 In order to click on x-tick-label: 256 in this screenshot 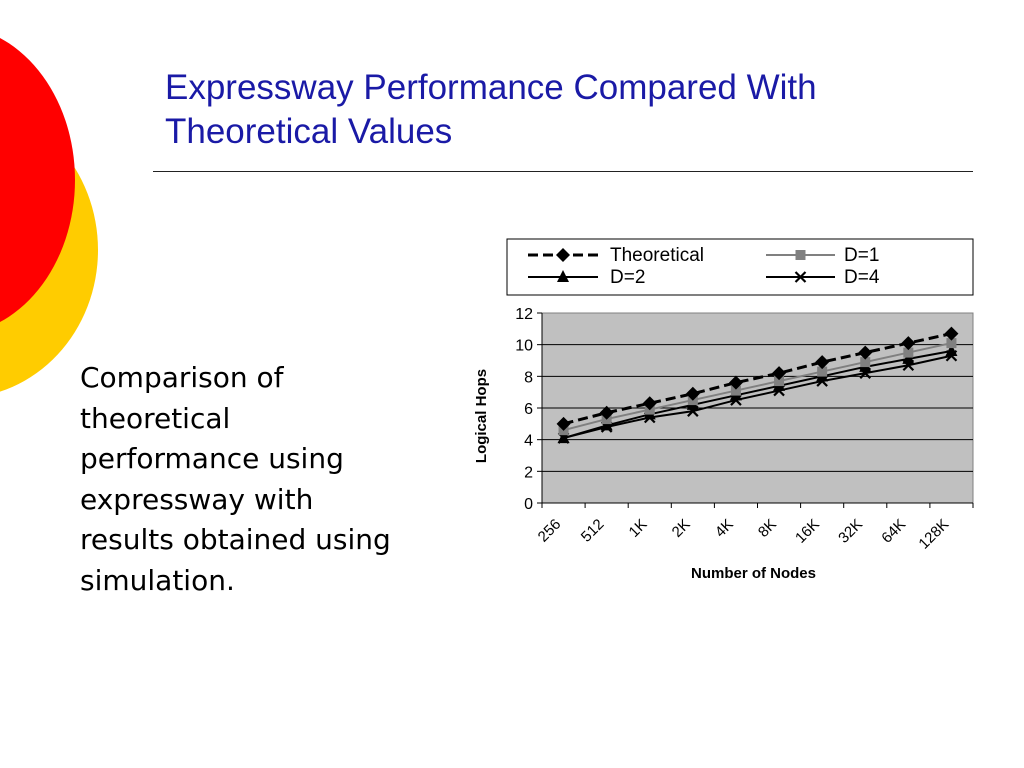, I will do `click(550, 531)`.